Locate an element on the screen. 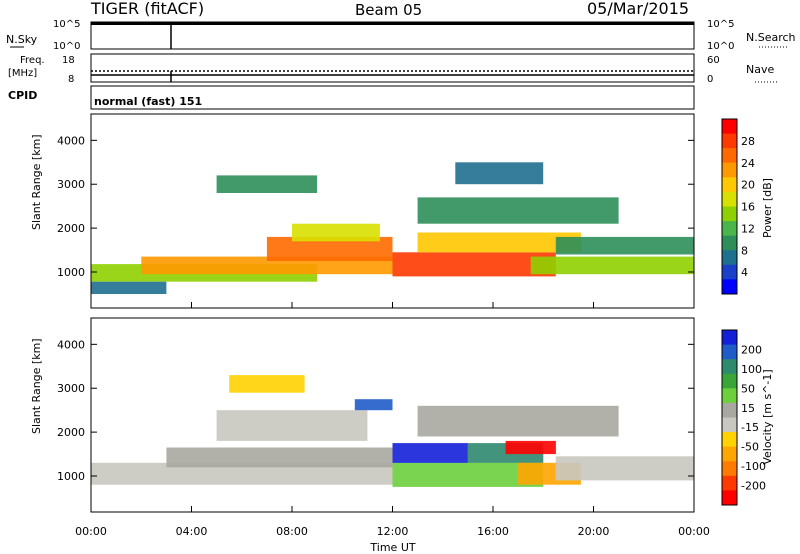 The image size is (800, 554). header: TIGER (fitACF) Beam 05 05/Mar/2015 is located at coordinates (389, 9).